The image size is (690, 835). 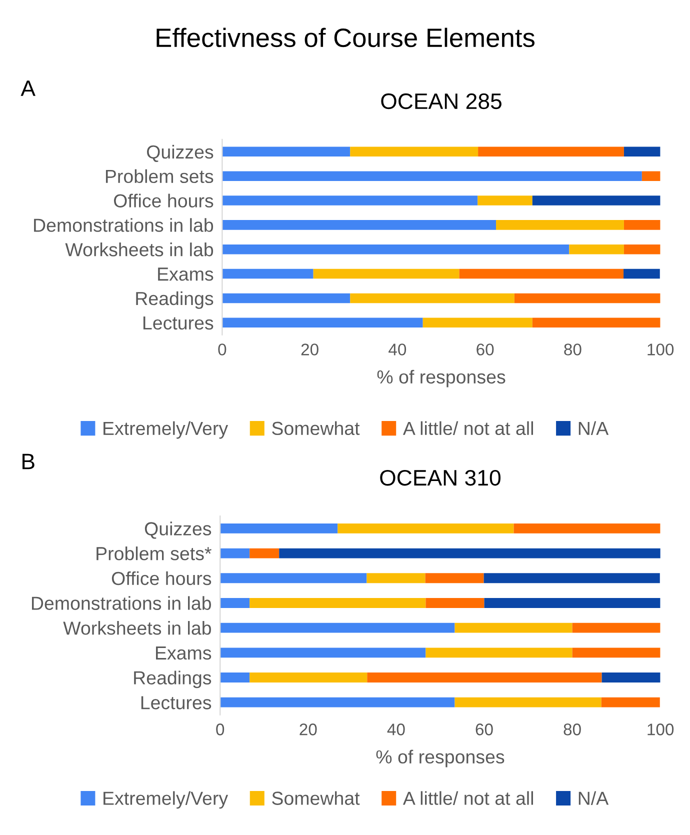 What do you see at coordinates (345, 38) in the screenshot?
I see `text: Effectivness of Course Elements` at bounding box center [345, 38].